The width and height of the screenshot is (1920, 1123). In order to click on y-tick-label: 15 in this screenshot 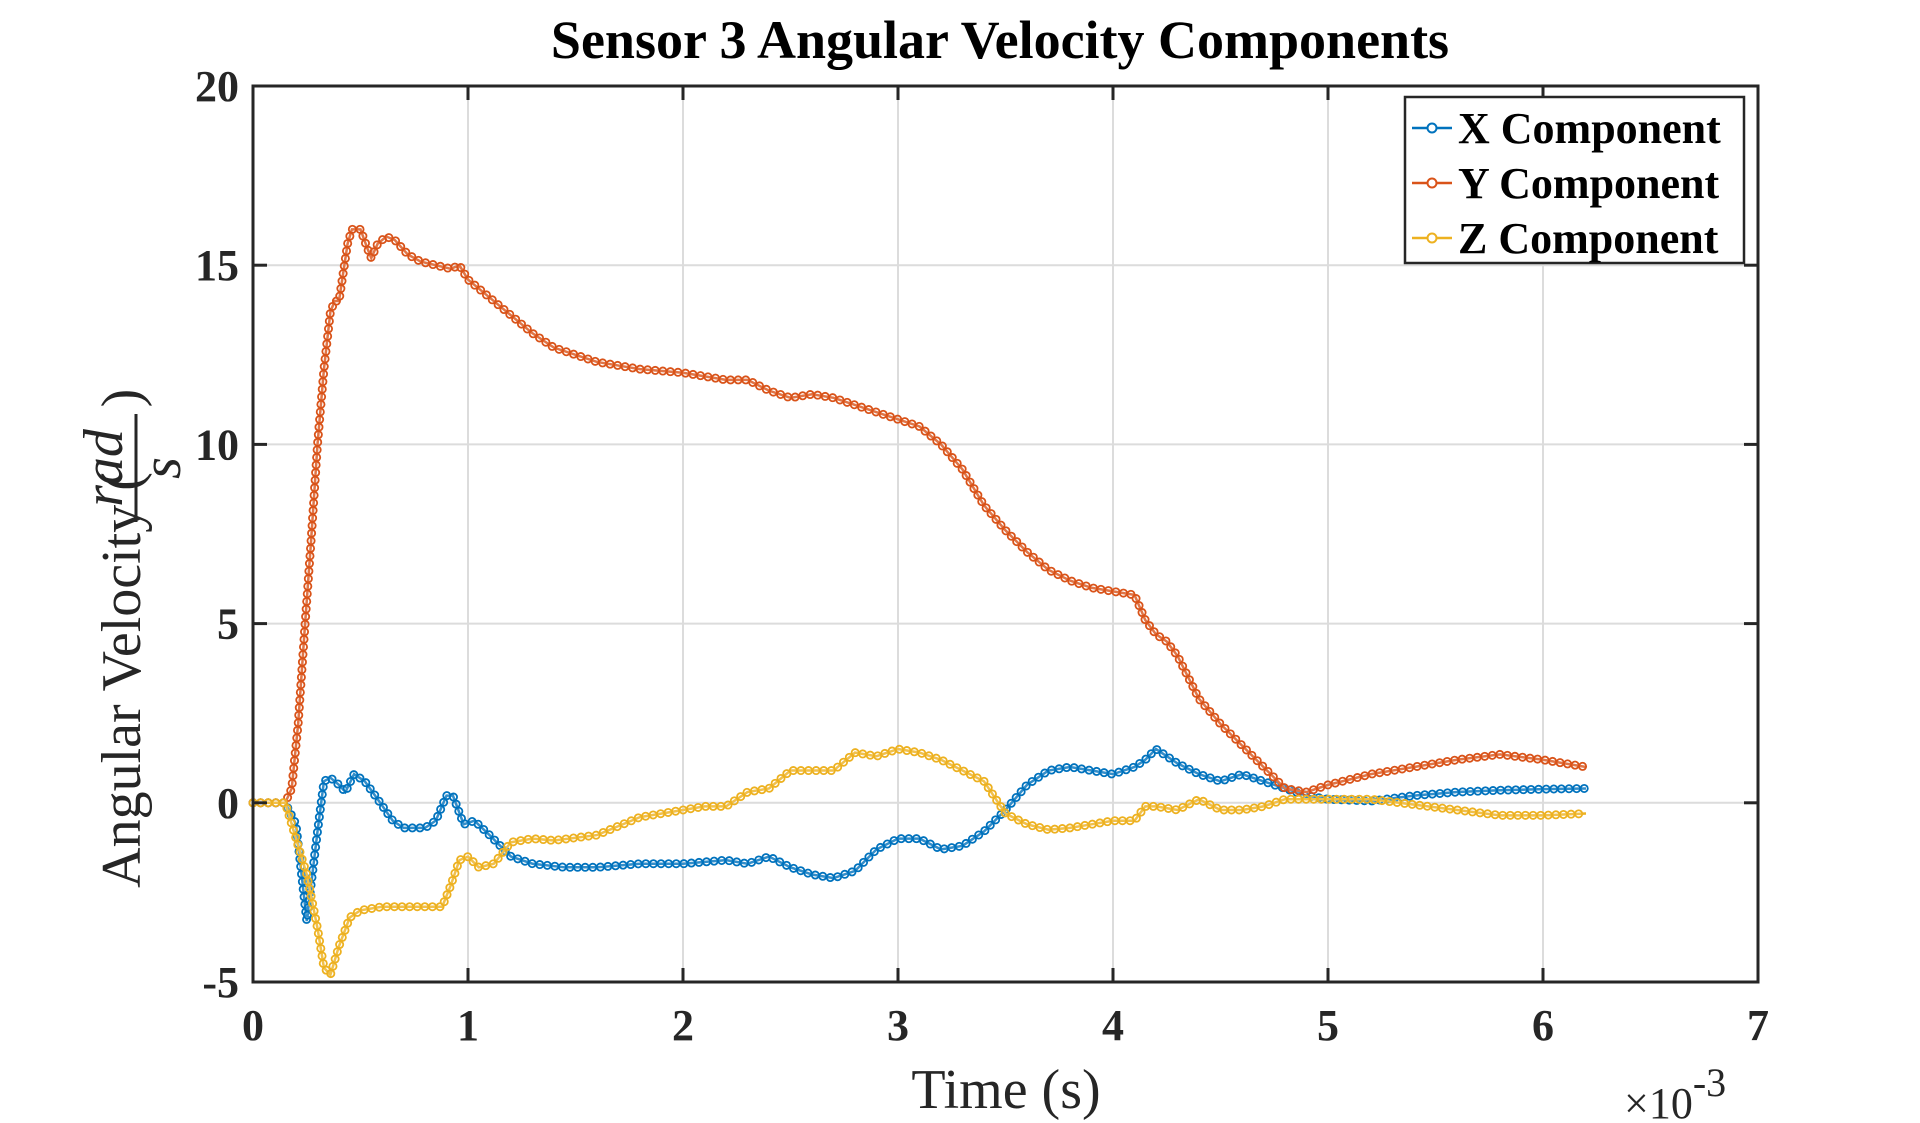, I will do `click(217, 265)`.